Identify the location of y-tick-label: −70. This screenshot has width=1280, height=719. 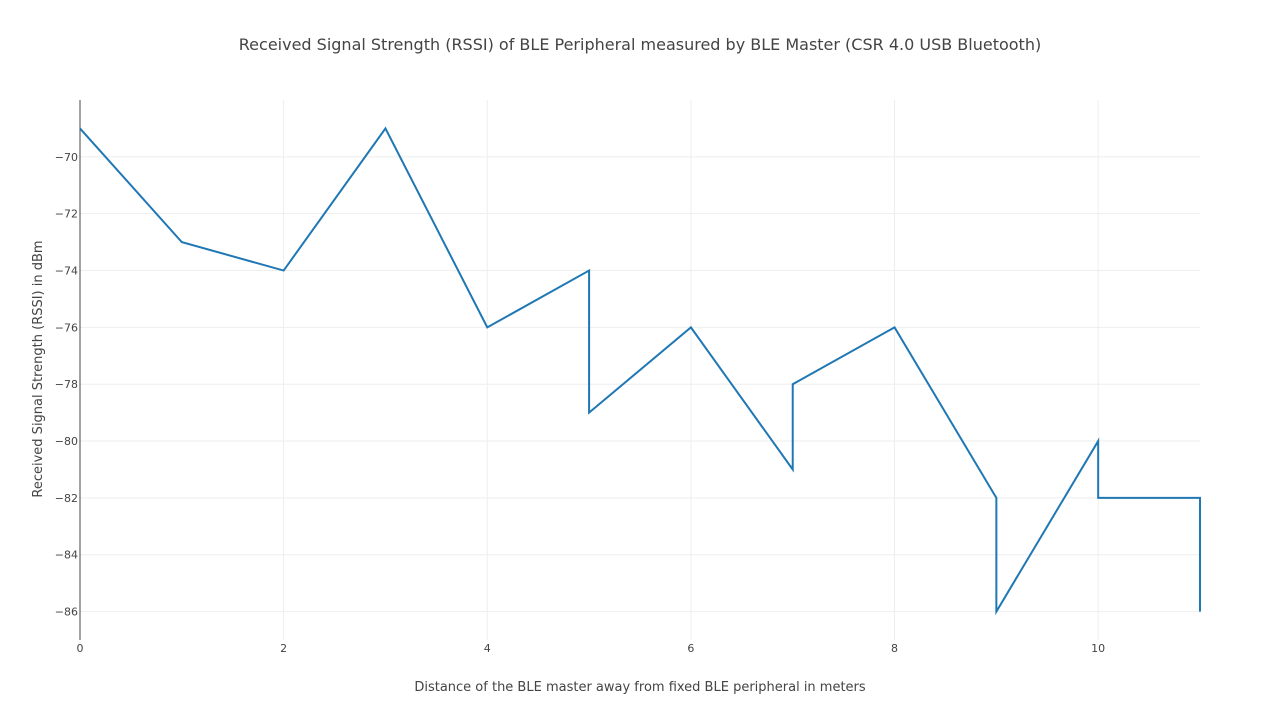
(66, 157).